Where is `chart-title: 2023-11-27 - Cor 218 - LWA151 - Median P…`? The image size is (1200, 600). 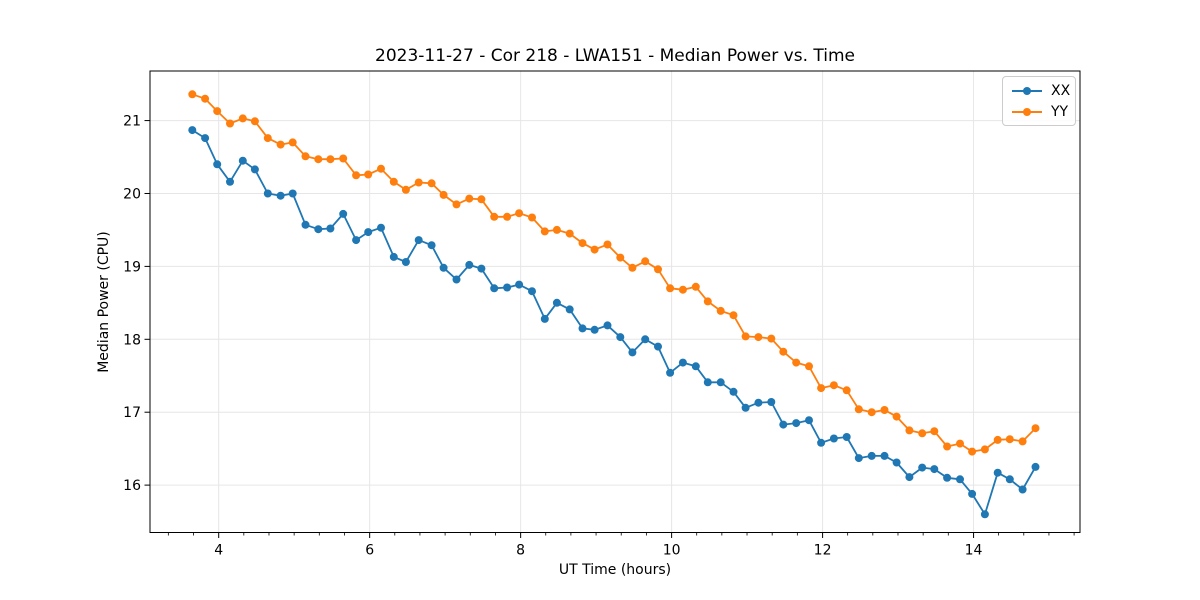
chart-title: 2023-11-27 - Cor 218 - LWA151 - Median P… is located at coordinates (615, 56).